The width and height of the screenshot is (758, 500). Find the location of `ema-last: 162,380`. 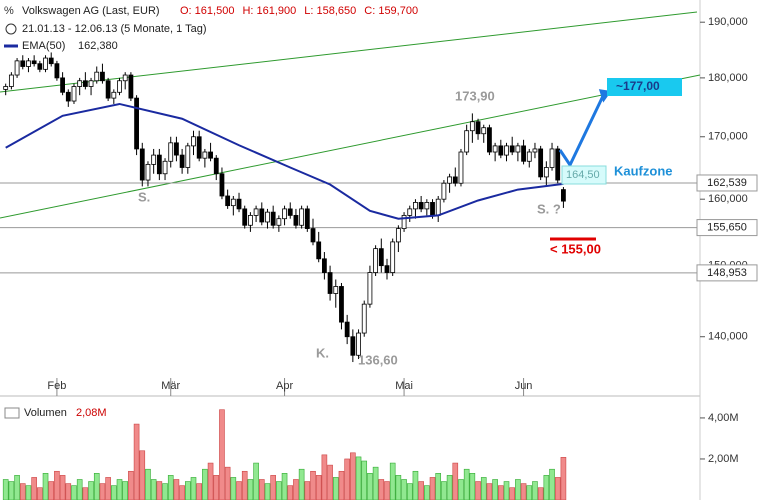

ema-last: 162,380 is located at coordinates (98, 46).